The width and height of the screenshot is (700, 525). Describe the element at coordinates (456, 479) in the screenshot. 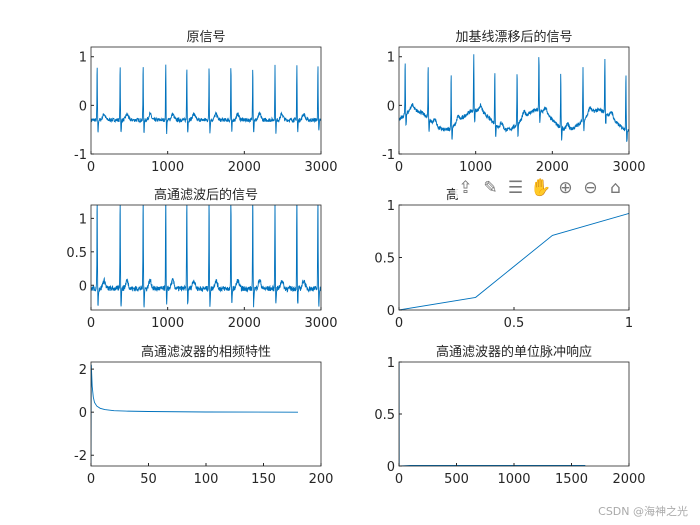

I see `x-tick-label: 500` at that location.